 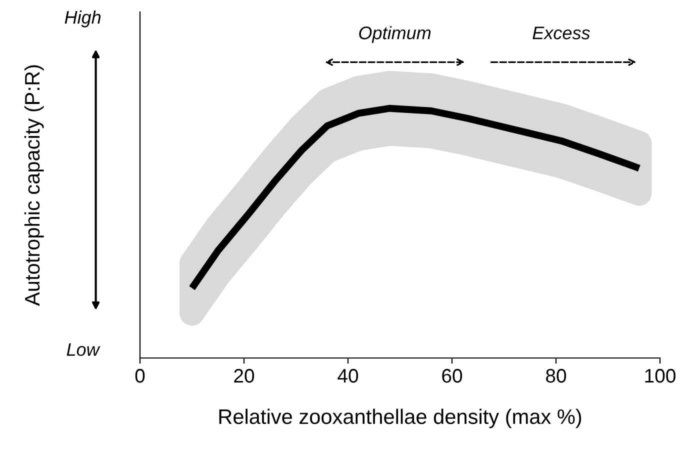 I want to click on x-tick-label: 20, so click(x=244, y=375).